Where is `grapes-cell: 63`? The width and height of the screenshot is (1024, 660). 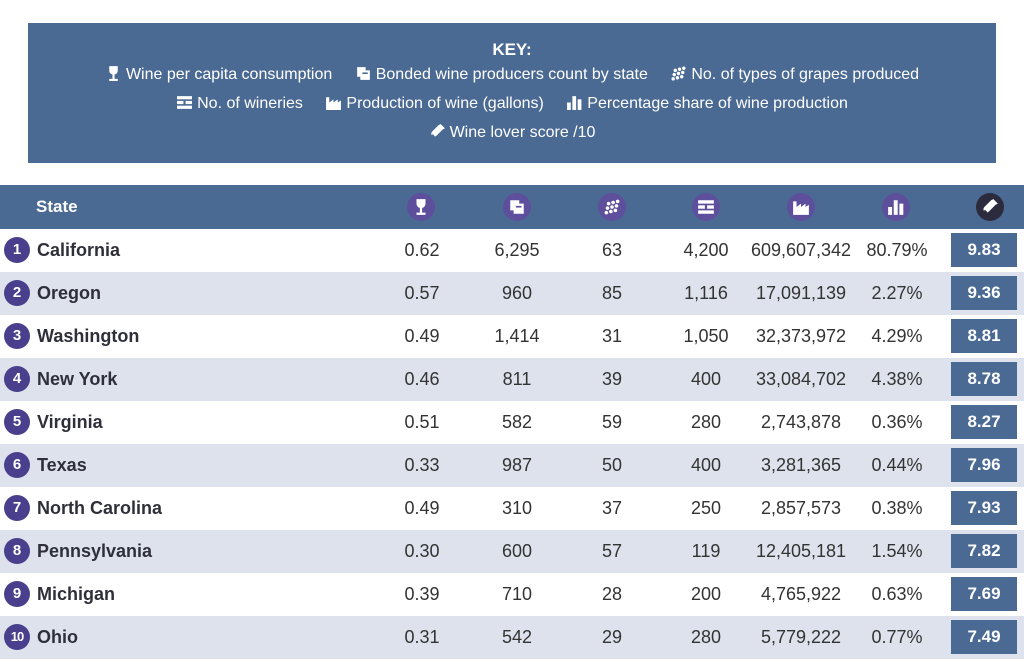 grapes-cell: 63 is located at coordinates (612, 250).